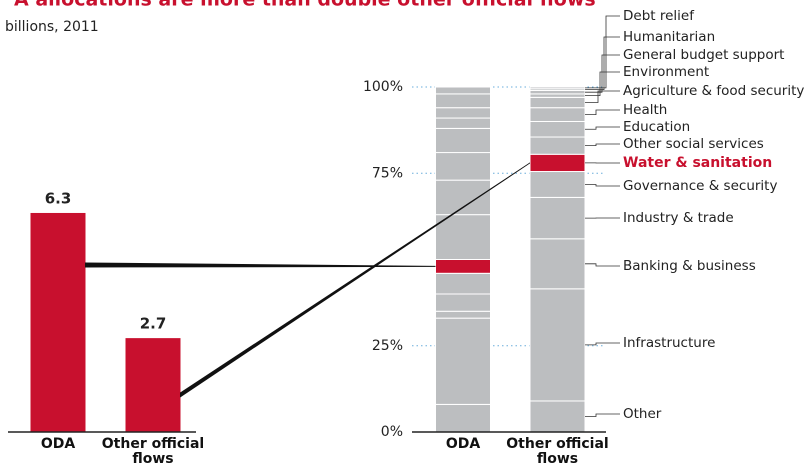 This screenshot has width=805, height=475. What do you see at coordinates (678, 218) in the screenshot?
I see `legend-label: Industry & trade` at bounding box center [678, 218].